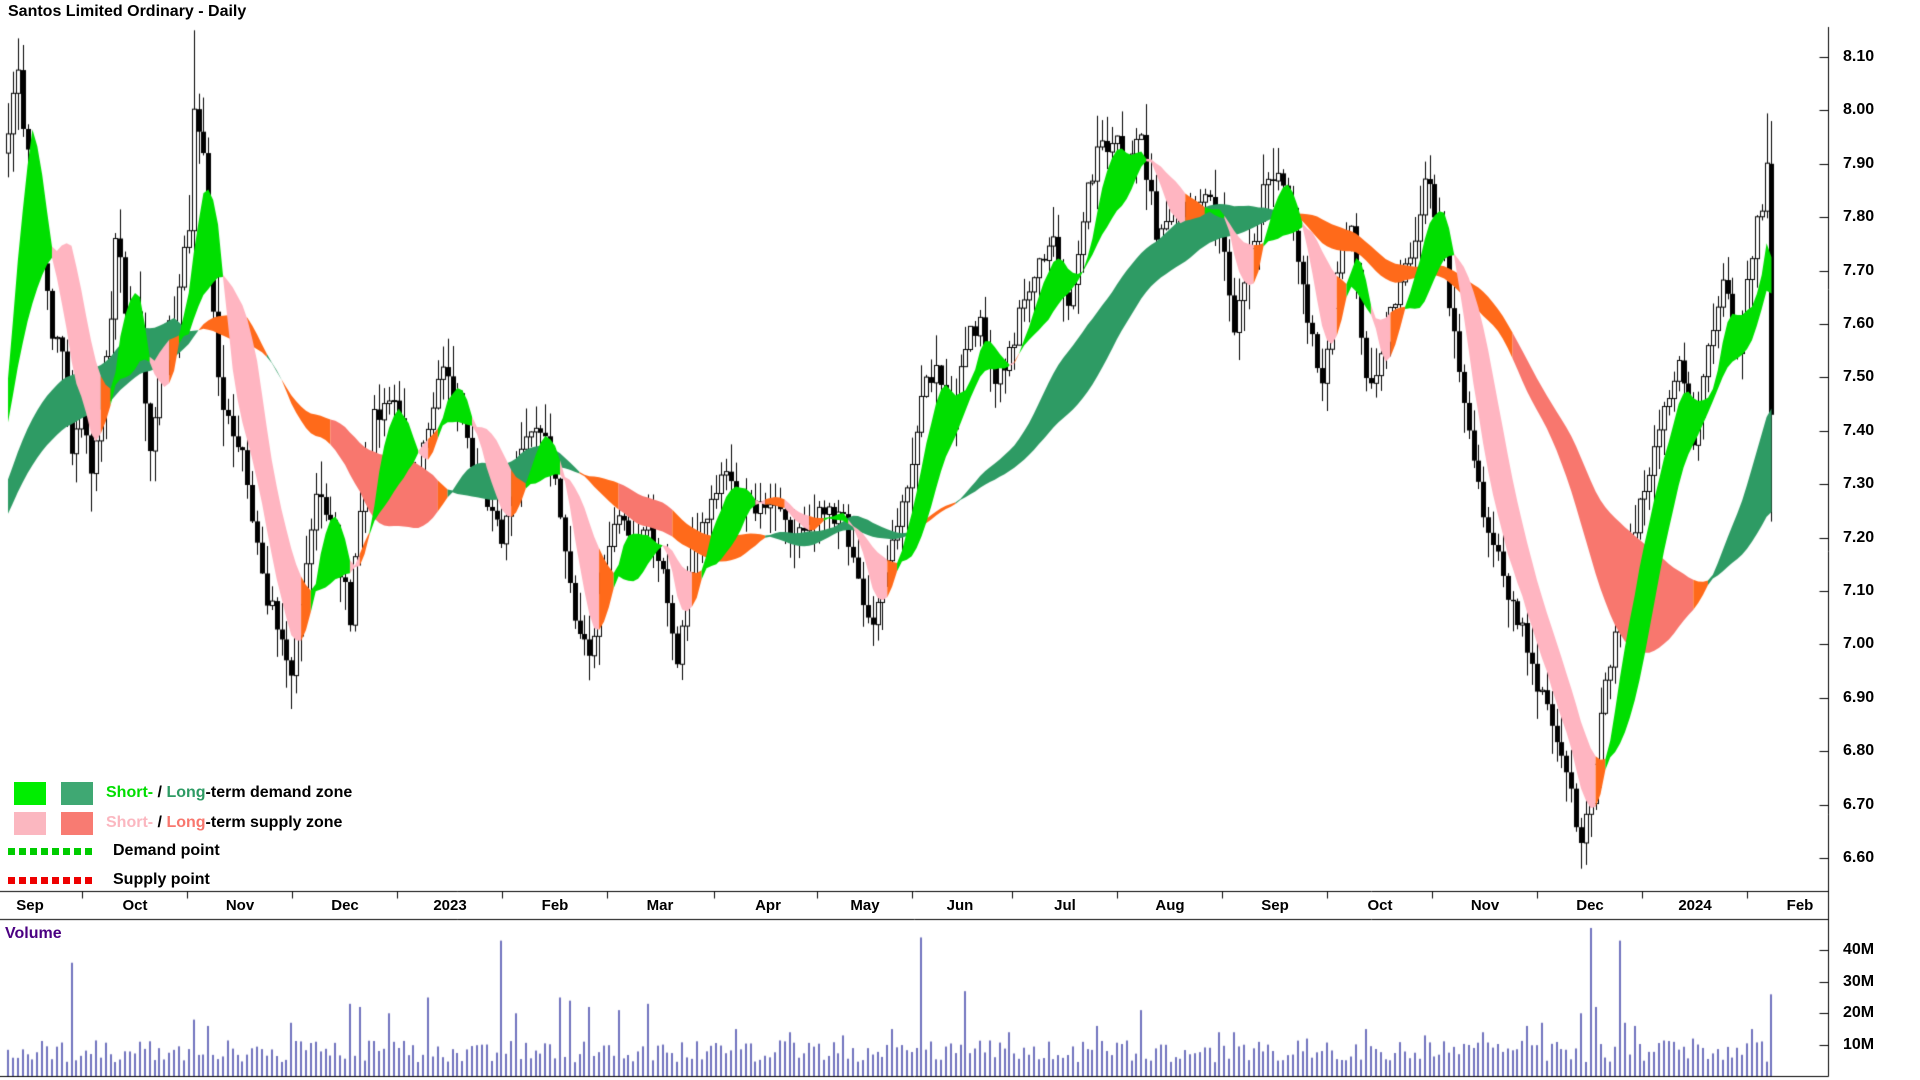 This screenshot has height=1080, width=1920. Describe the element at coordinates (960, 905) in the screenshot. I see `month-label: Jun` at that location.